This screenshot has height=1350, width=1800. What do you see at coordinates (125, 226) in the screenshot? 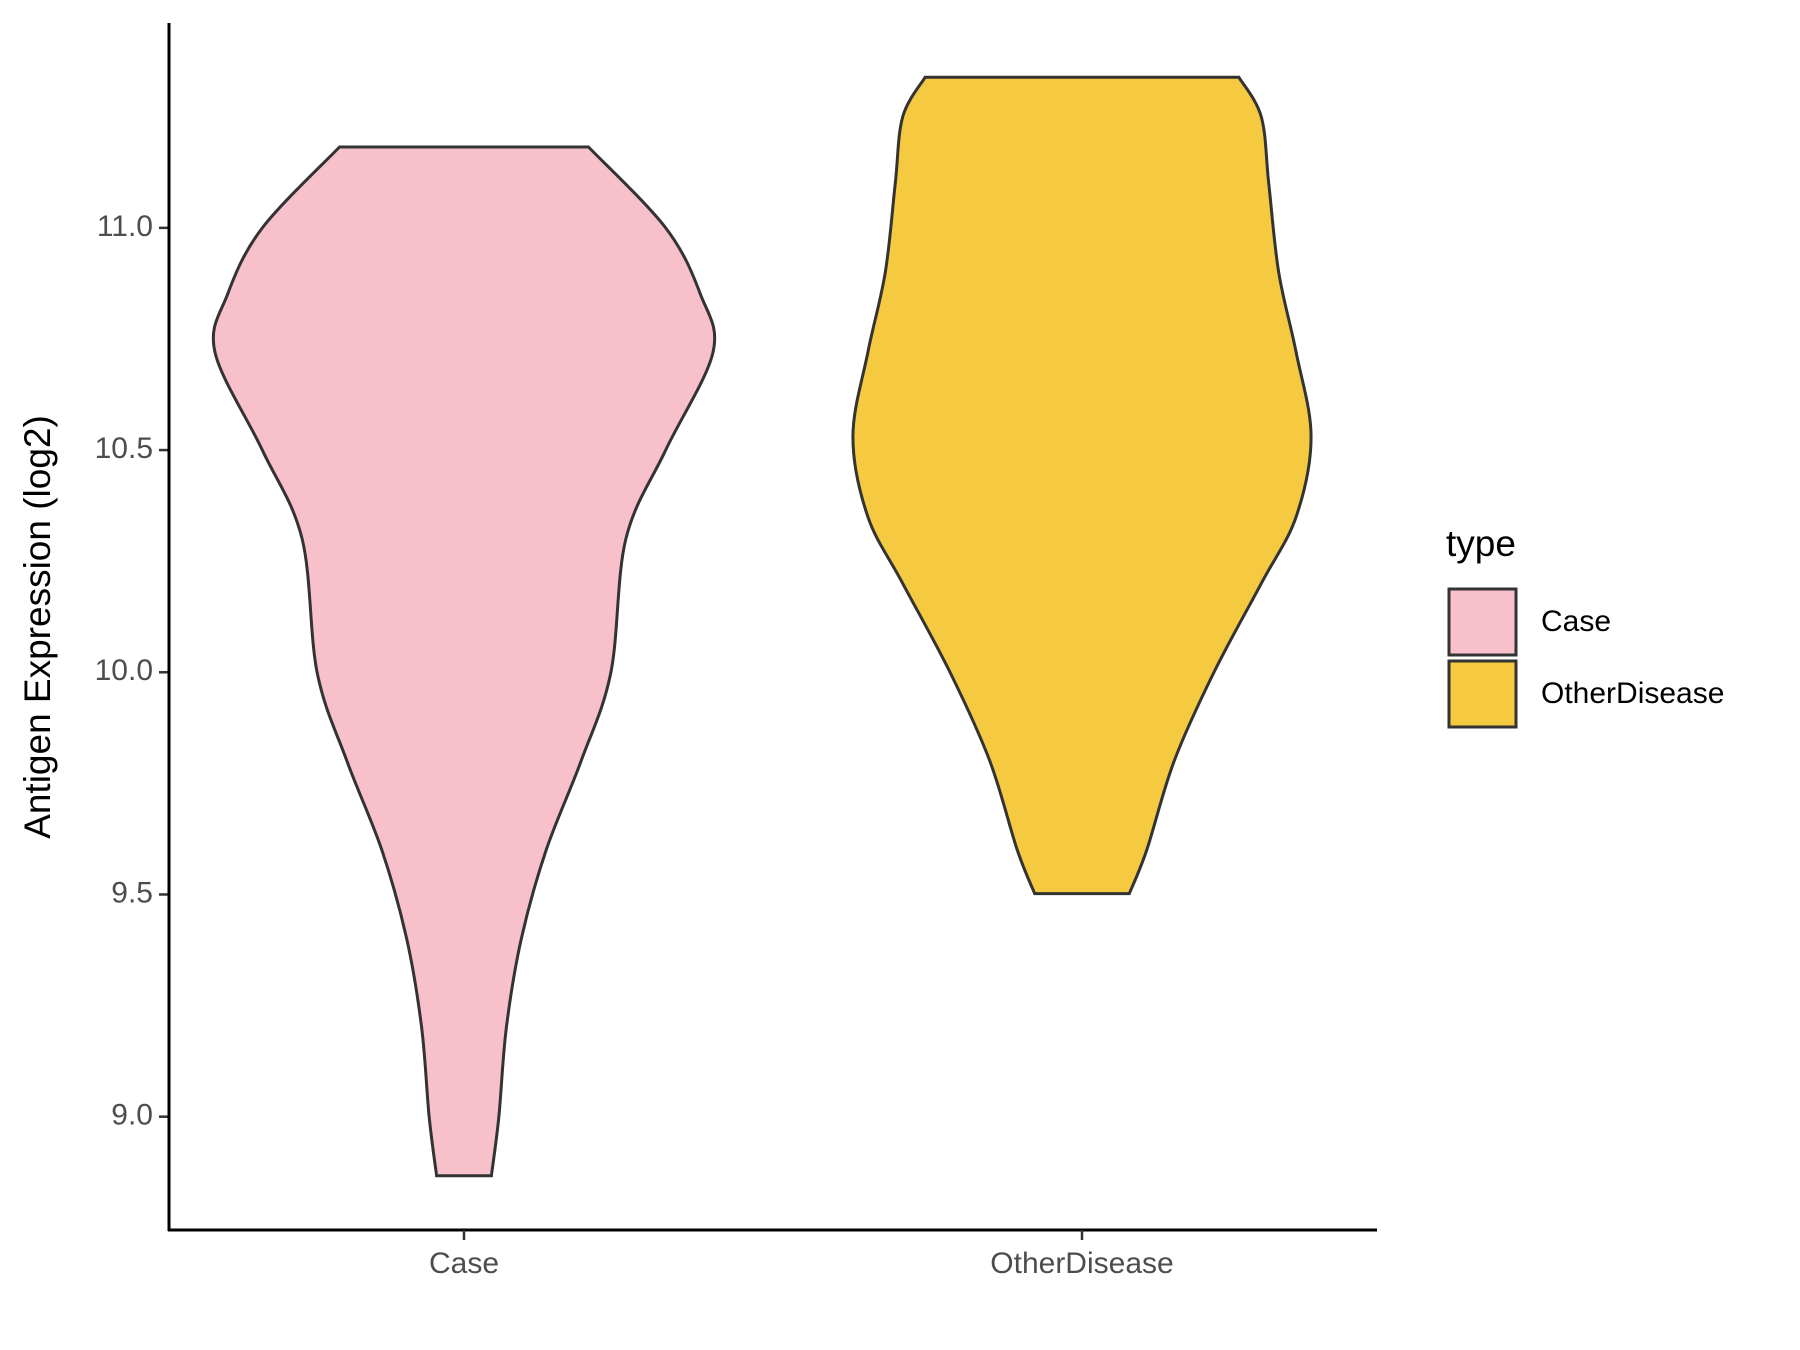
I see `y-tick-label: 11.0` at bounding box center [125, 226].